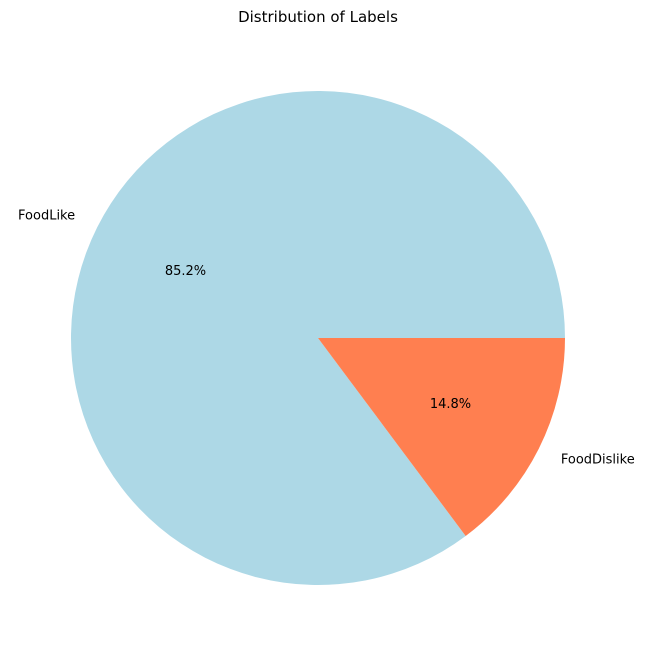 The image size is (649, 656). I want to click on chart-title: Distribution of Labels, so click(318, 17).